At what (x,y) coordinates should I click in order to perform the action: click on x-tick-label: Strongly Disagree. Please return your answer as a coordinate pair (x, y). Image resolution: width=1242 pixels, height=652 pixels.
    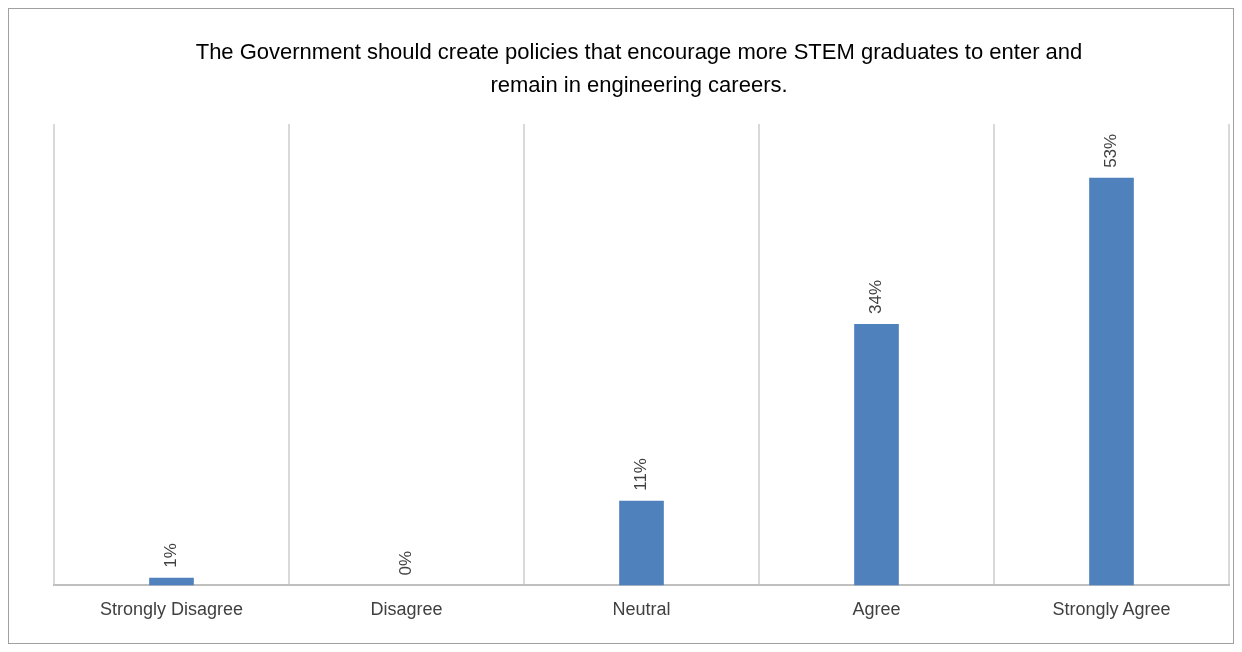
    Looking at the image, I should click on (171, 609).